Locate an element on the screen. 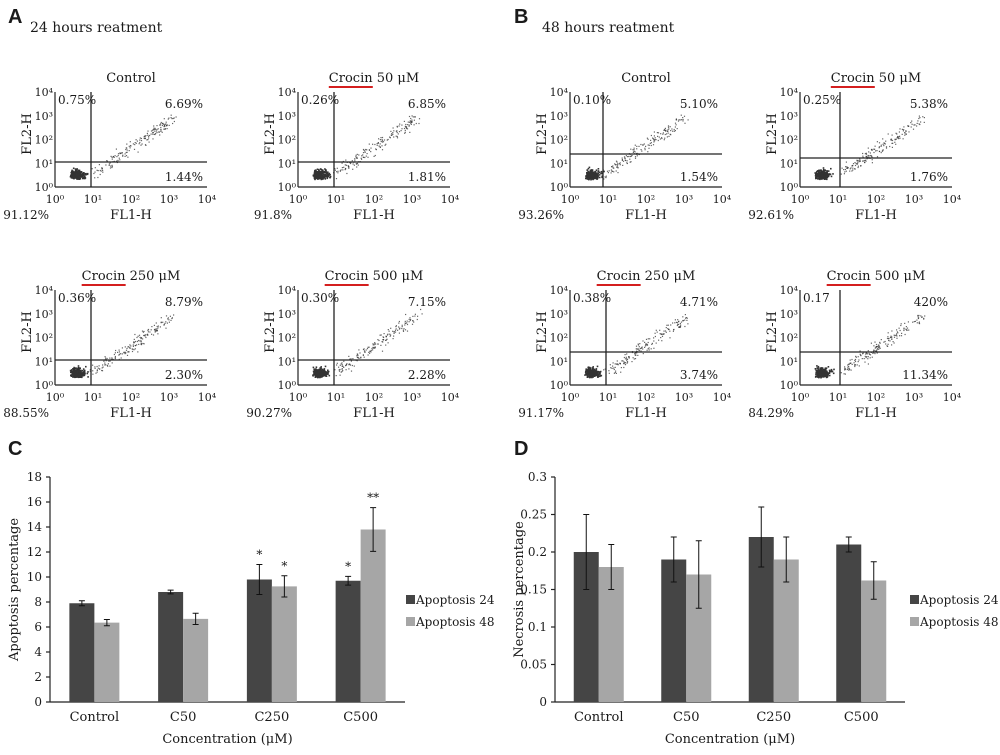 The image size is (1000, 755). flow-plot-title: Crocin 50 μM is located at coordinates (374, 78).